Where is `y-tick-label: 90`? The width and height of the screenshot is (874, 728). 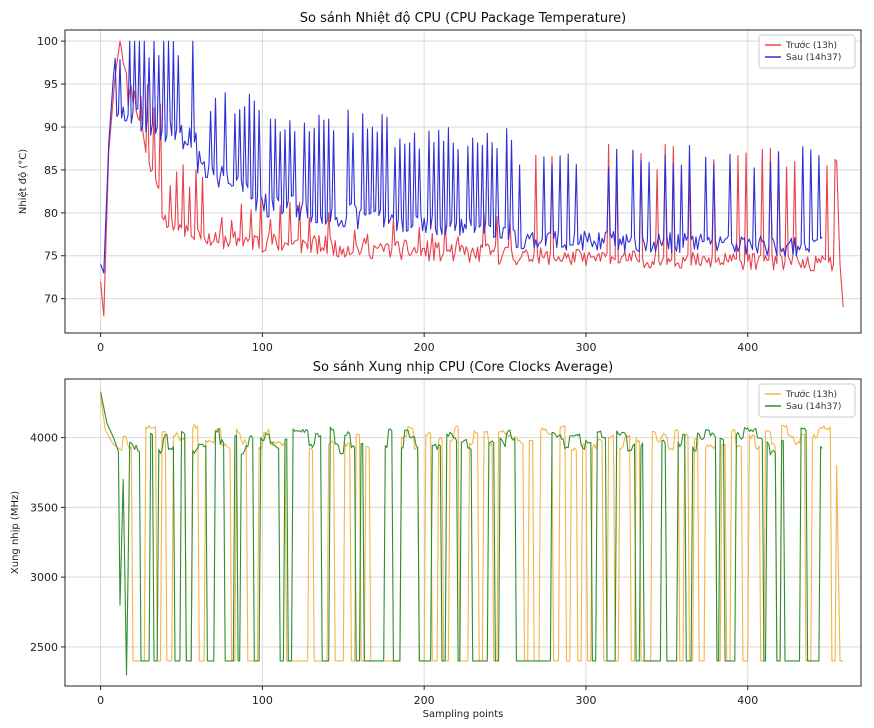
y-tick-label: 90 is located at coordinates (51, 127).